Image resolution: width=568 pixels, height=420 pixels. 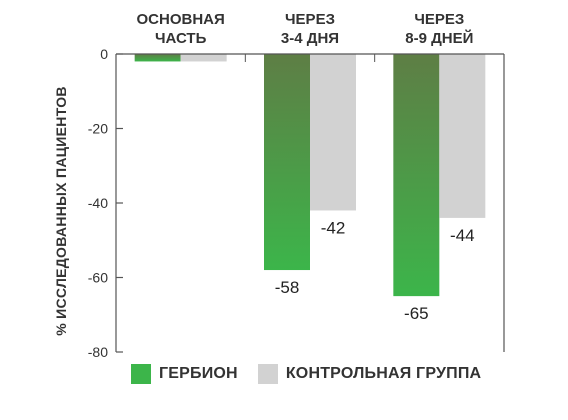 I want to click on category-label-2-line-2: 3-4 ДНЯ, so click(x=310, y=38).